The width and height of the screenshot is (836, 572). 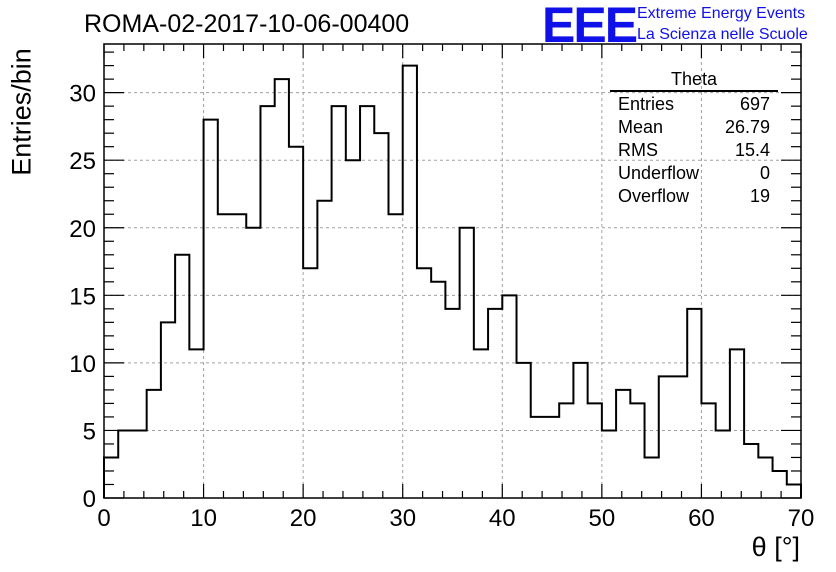 I want to click on stats-label: Underflow, so click(x=659, y=173).